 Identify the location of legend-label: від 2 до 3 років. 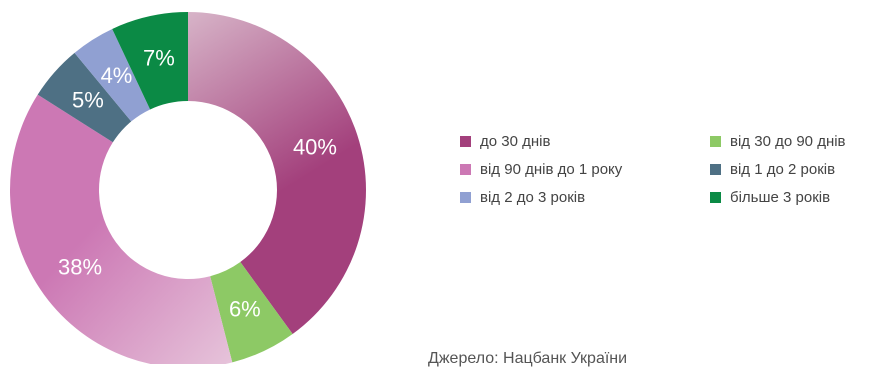
(533, 197).